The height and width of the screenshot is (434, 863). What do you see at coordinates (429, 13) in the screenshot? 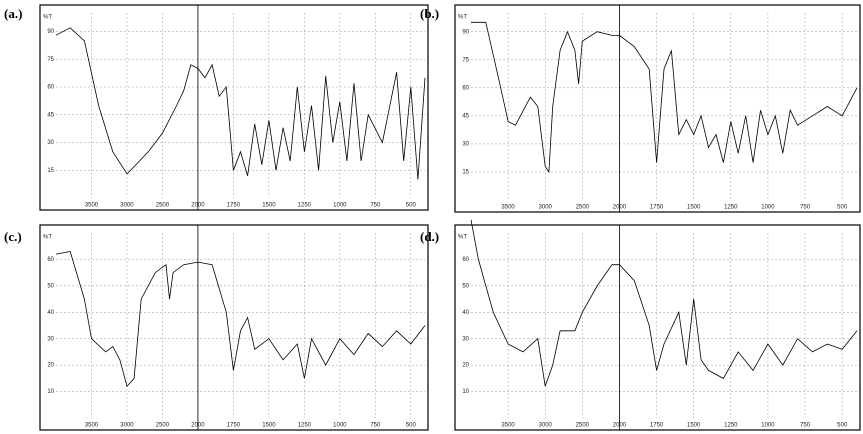
I see `panel-label: (b.)` at bounding box center [429, 13].